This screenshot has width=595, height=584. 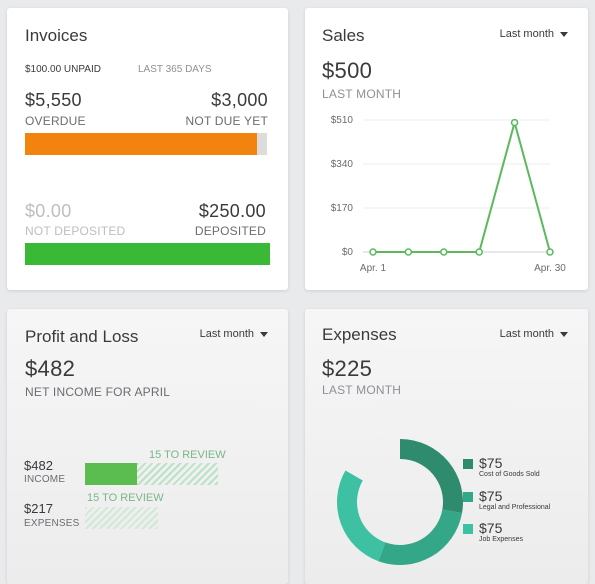 I want to click on legend-swatch-job, so click(x=468, y=529).